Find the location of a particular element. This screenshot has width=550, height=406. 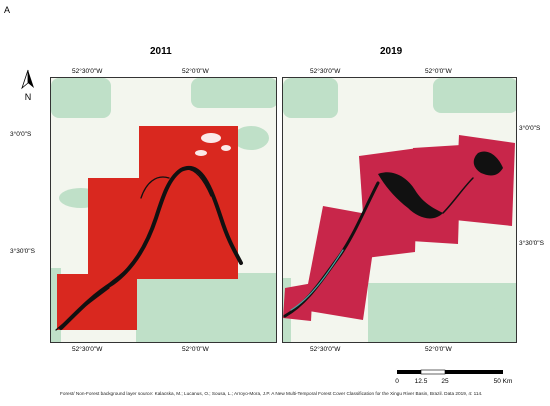

map-title-2019: 2019 is located at coordinates (391, 51).